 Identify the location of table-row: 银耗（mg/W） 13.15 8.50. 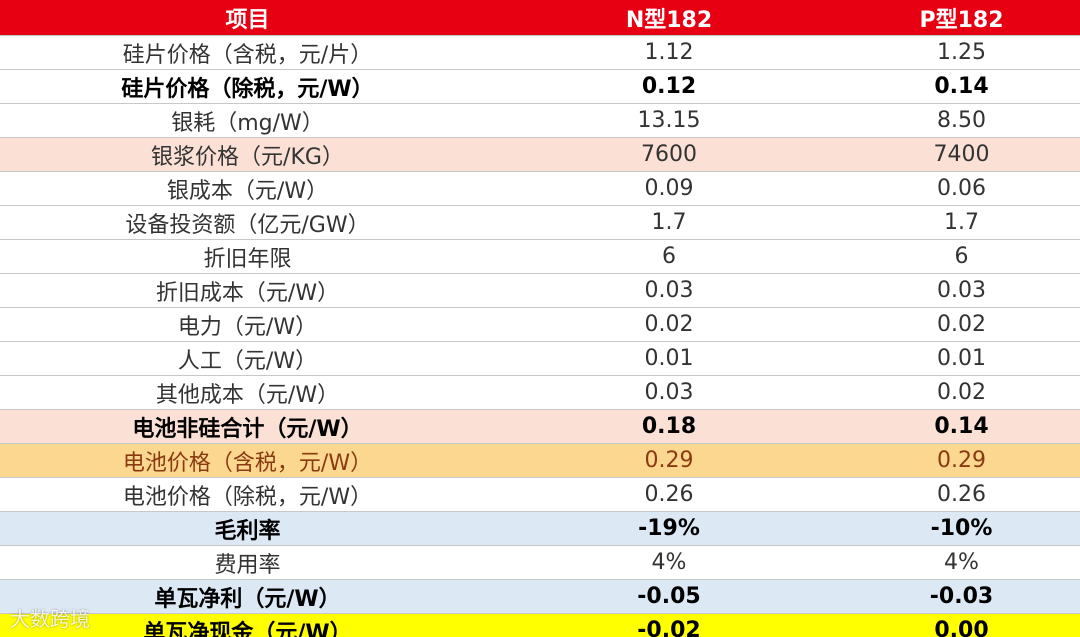
(540, 120).